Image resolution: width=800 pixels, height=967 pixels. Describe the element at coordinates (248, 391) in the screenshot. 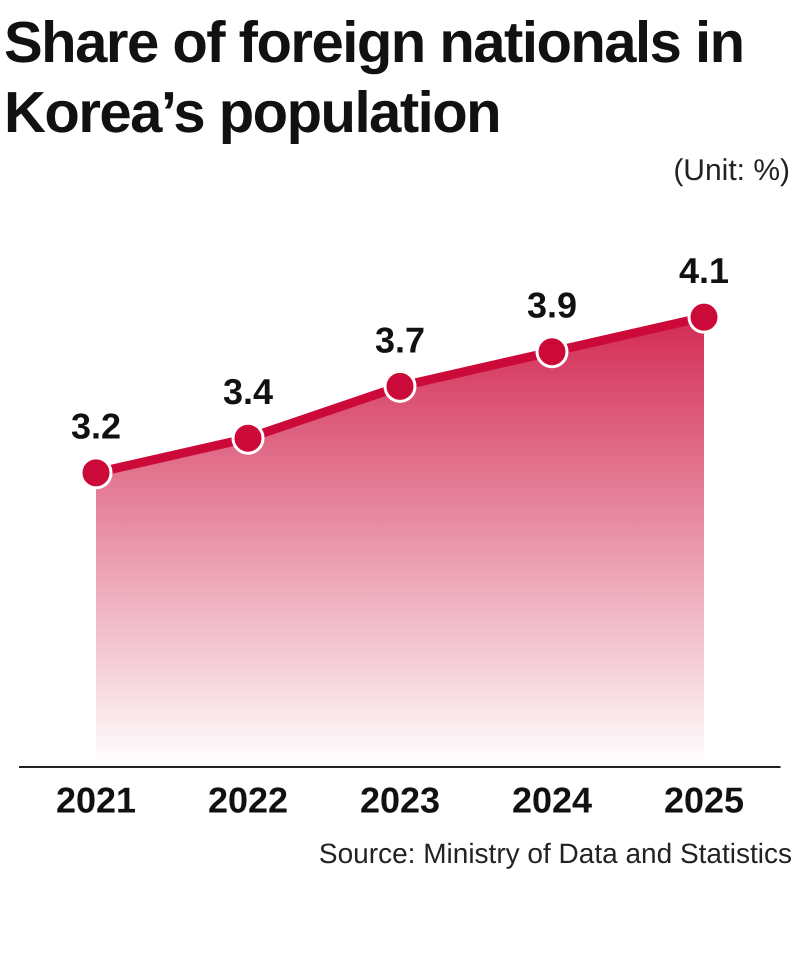

I see `data-label: 3.4` at that location.